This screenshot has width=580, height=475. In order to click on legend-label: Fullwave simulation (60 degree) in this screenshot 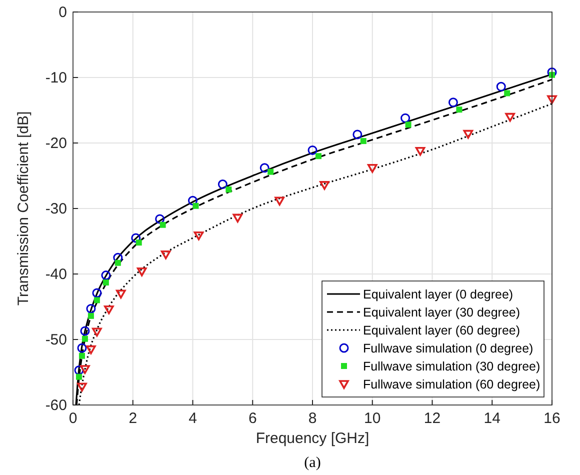, I will do `click(451, 385)`.